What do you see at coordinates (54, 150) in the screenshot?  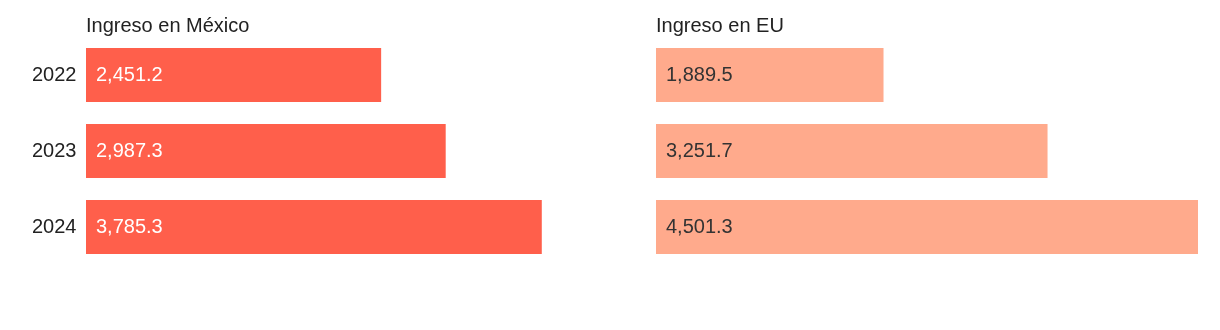 I see `y-tick-label: 2023` at bounding box center [54, 150].